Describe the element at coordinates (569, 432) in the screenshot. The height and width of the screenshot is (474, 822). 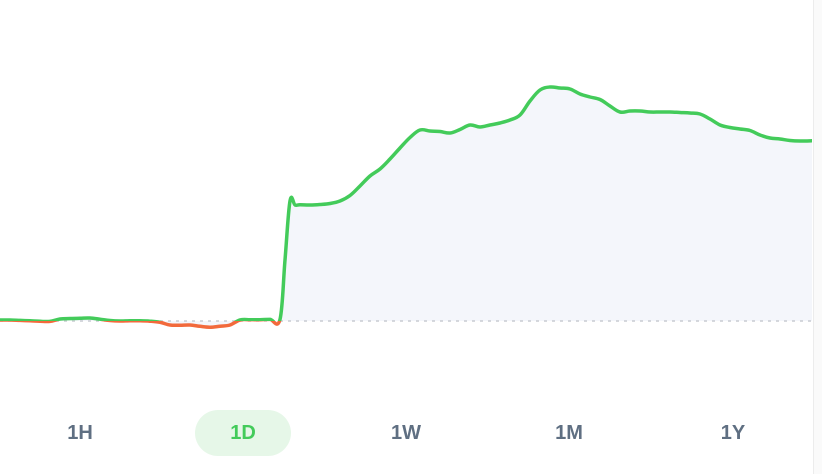
I see `range-tab-1m: 1M` at that location.